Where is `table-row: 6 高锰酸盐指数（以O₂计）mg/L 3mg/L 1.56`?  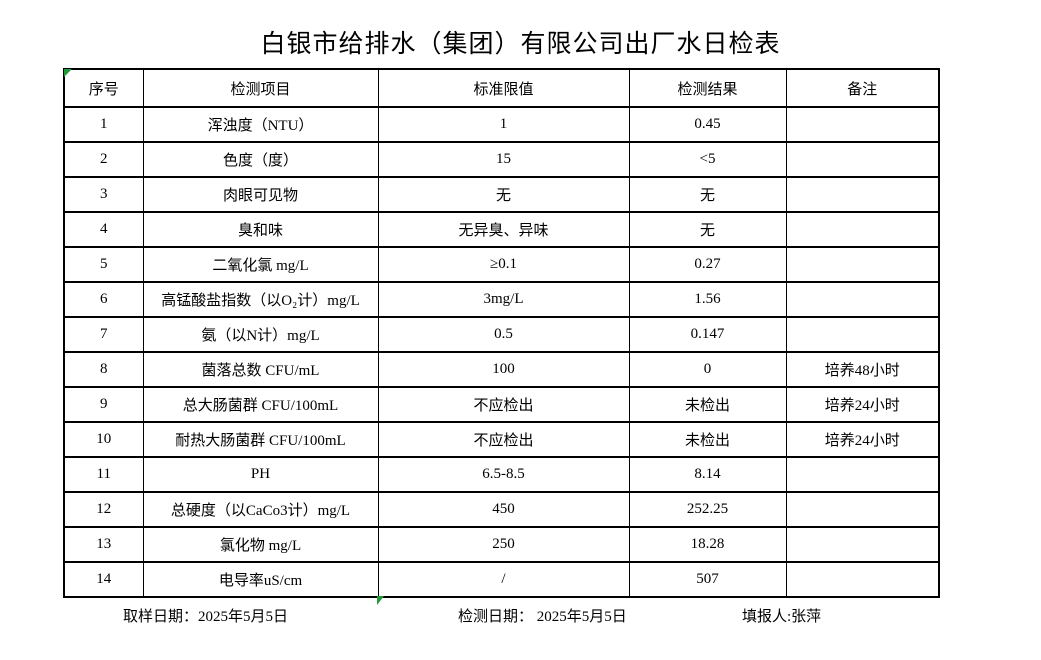 table-row: 6 高锰酸盐指数（以O₂计）mg/L 3mg/L 1.56 is located at coordinates (501, 299).